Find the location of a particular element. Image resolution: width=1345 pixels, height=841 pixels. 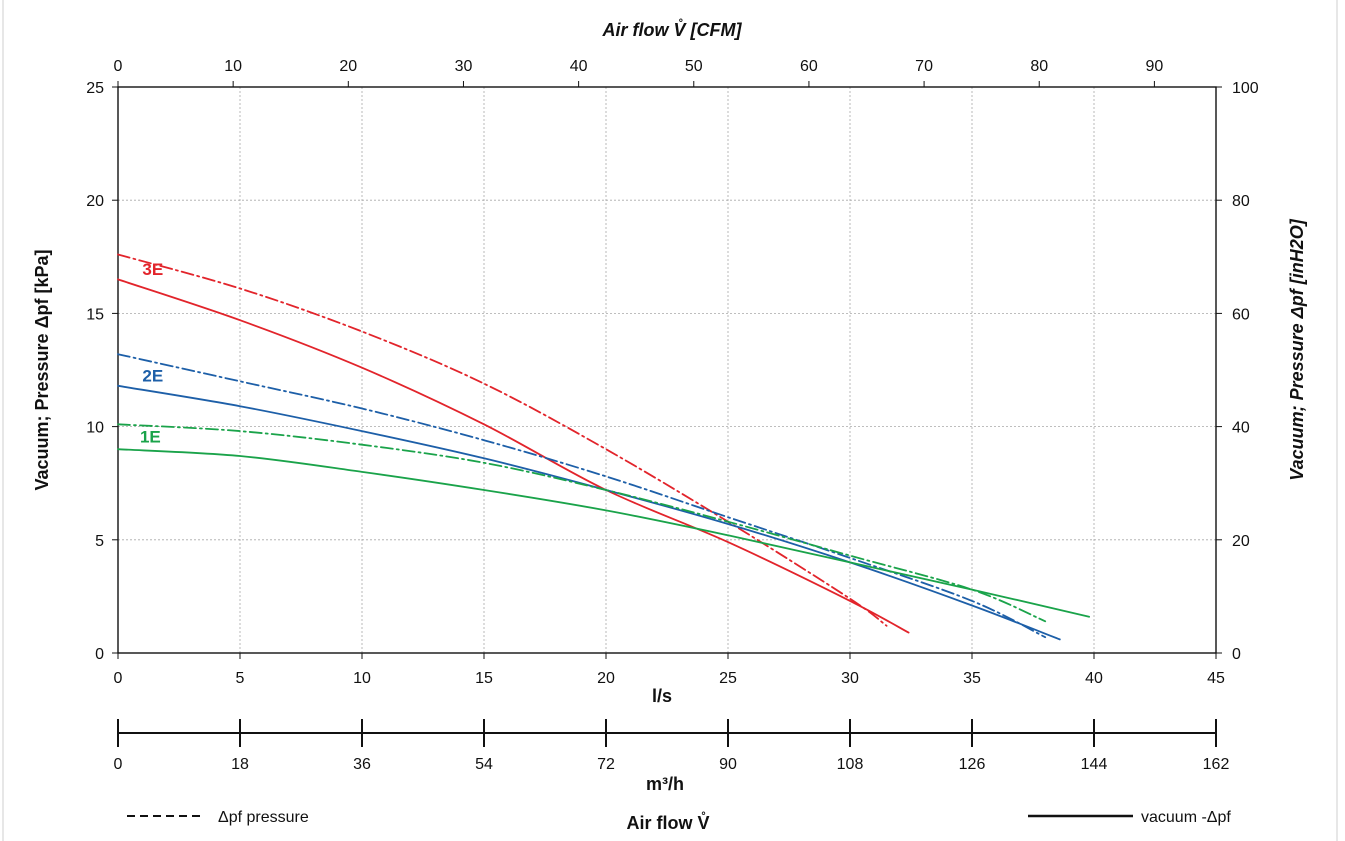

m3h-tick-label: 108 is located at coordinates (850, 764).